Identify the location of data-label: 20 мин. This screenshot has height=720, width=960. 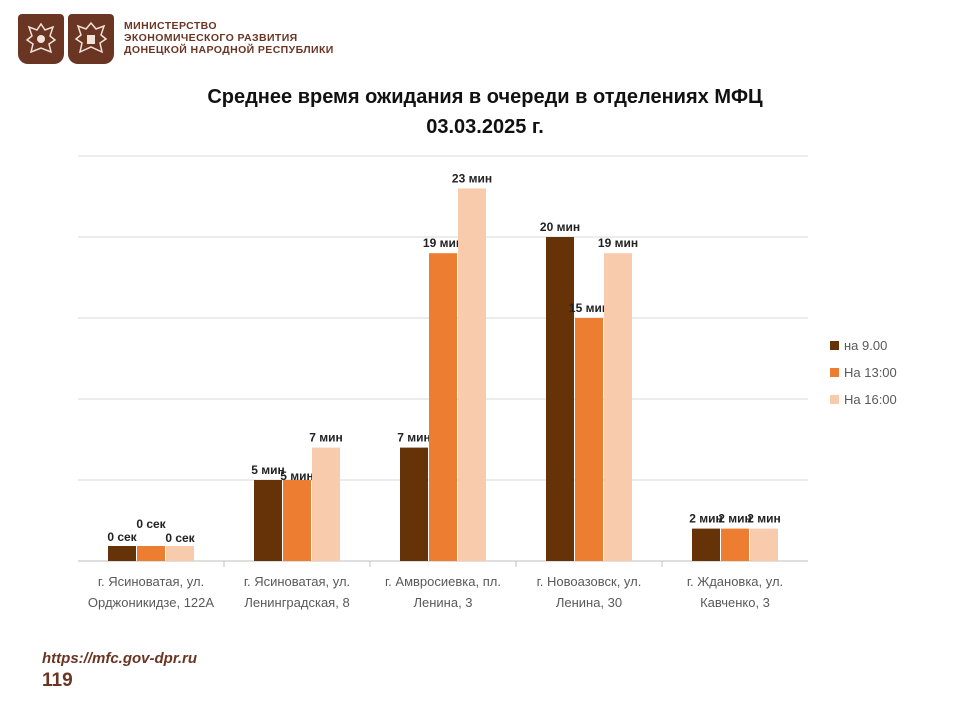
(560, 227).